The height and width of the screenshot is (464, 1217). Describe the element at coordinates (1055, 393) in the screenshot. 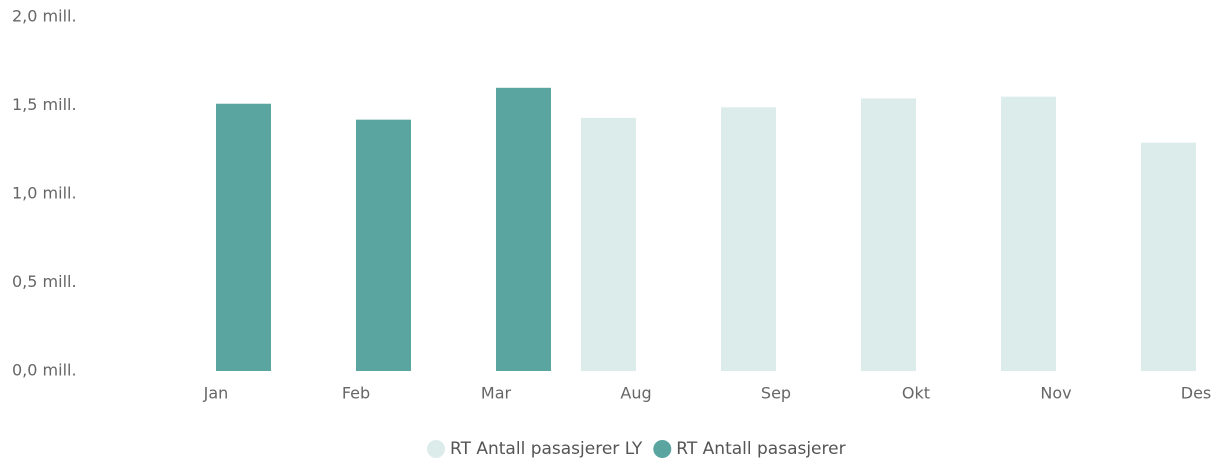

I see `x-tick-label: Nov` at that location.